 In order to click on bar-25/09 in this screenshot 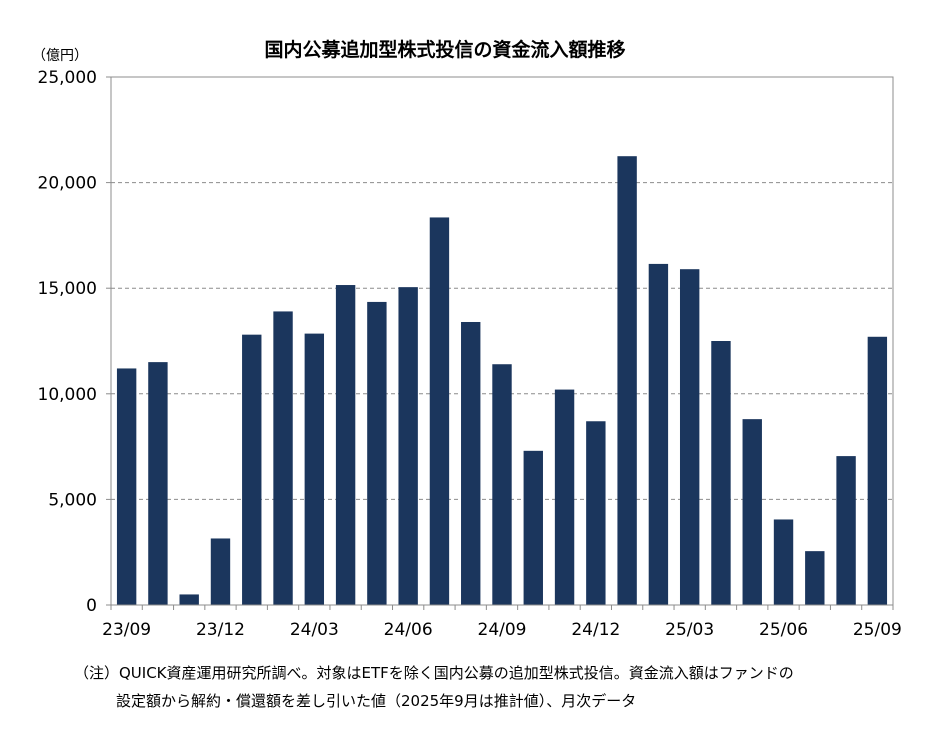, I will do `click(877, 470)`.